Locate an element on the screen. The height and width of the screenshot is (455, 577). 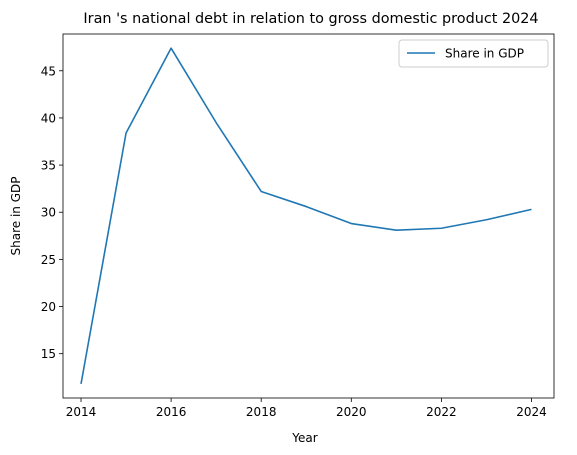
y-tick-label: 15 is located at coordinates (48, 354).